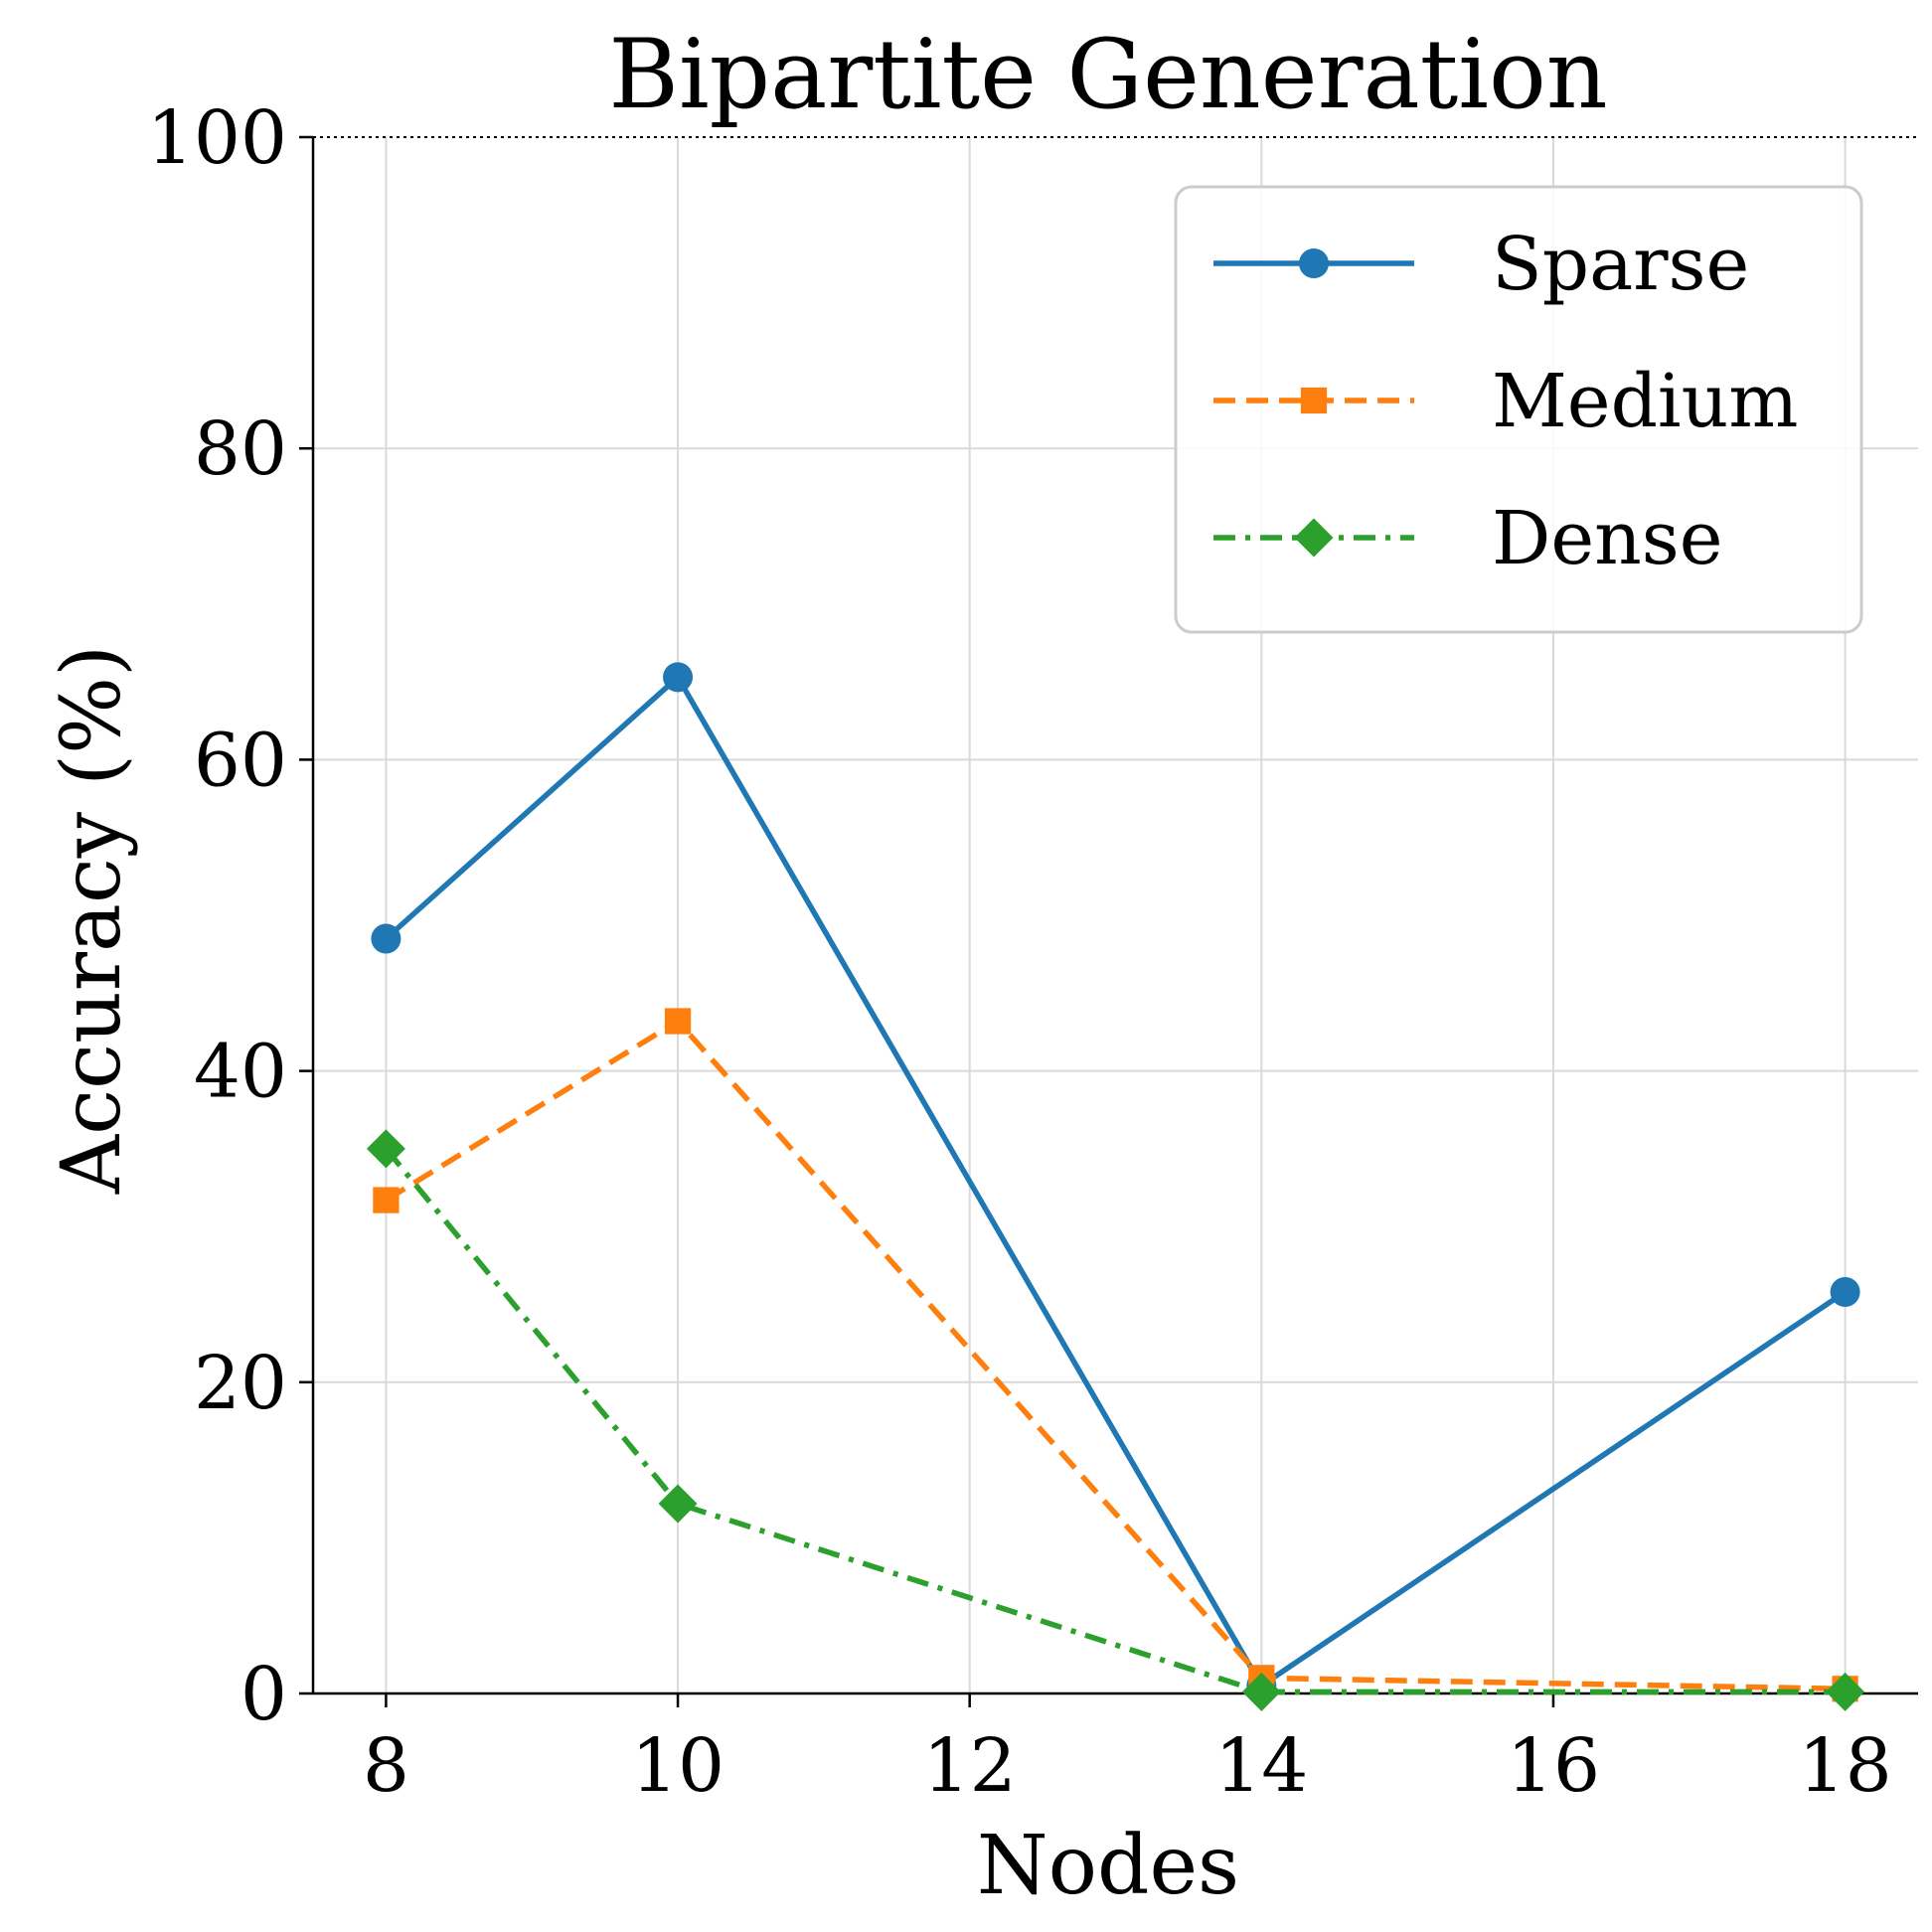 This screenshot has width=1932, height=1932. What do you see at coordinates (970, 1766) in the screenshot?
I see `x-tick-label-12: 12` at bounding box center [970, 1766].